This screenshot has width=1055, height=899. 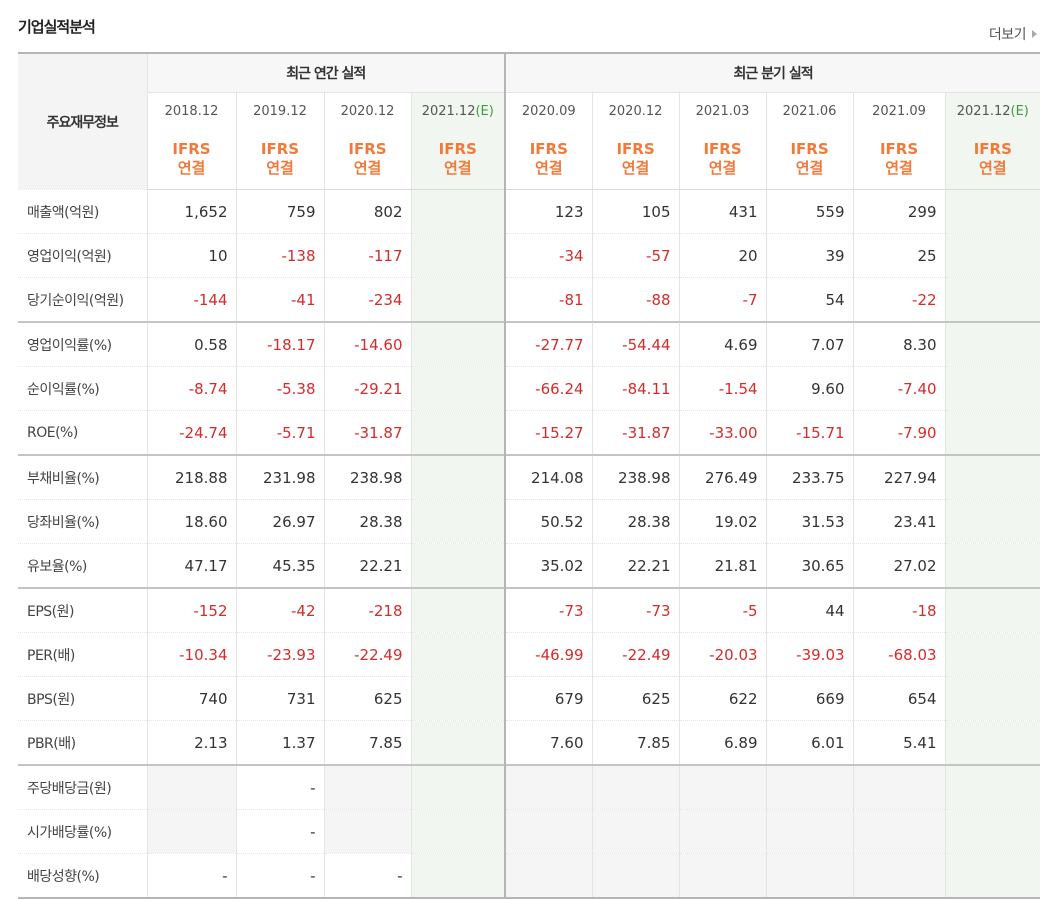 I want to click on value-cell: 54, so click(x=809, y=299).